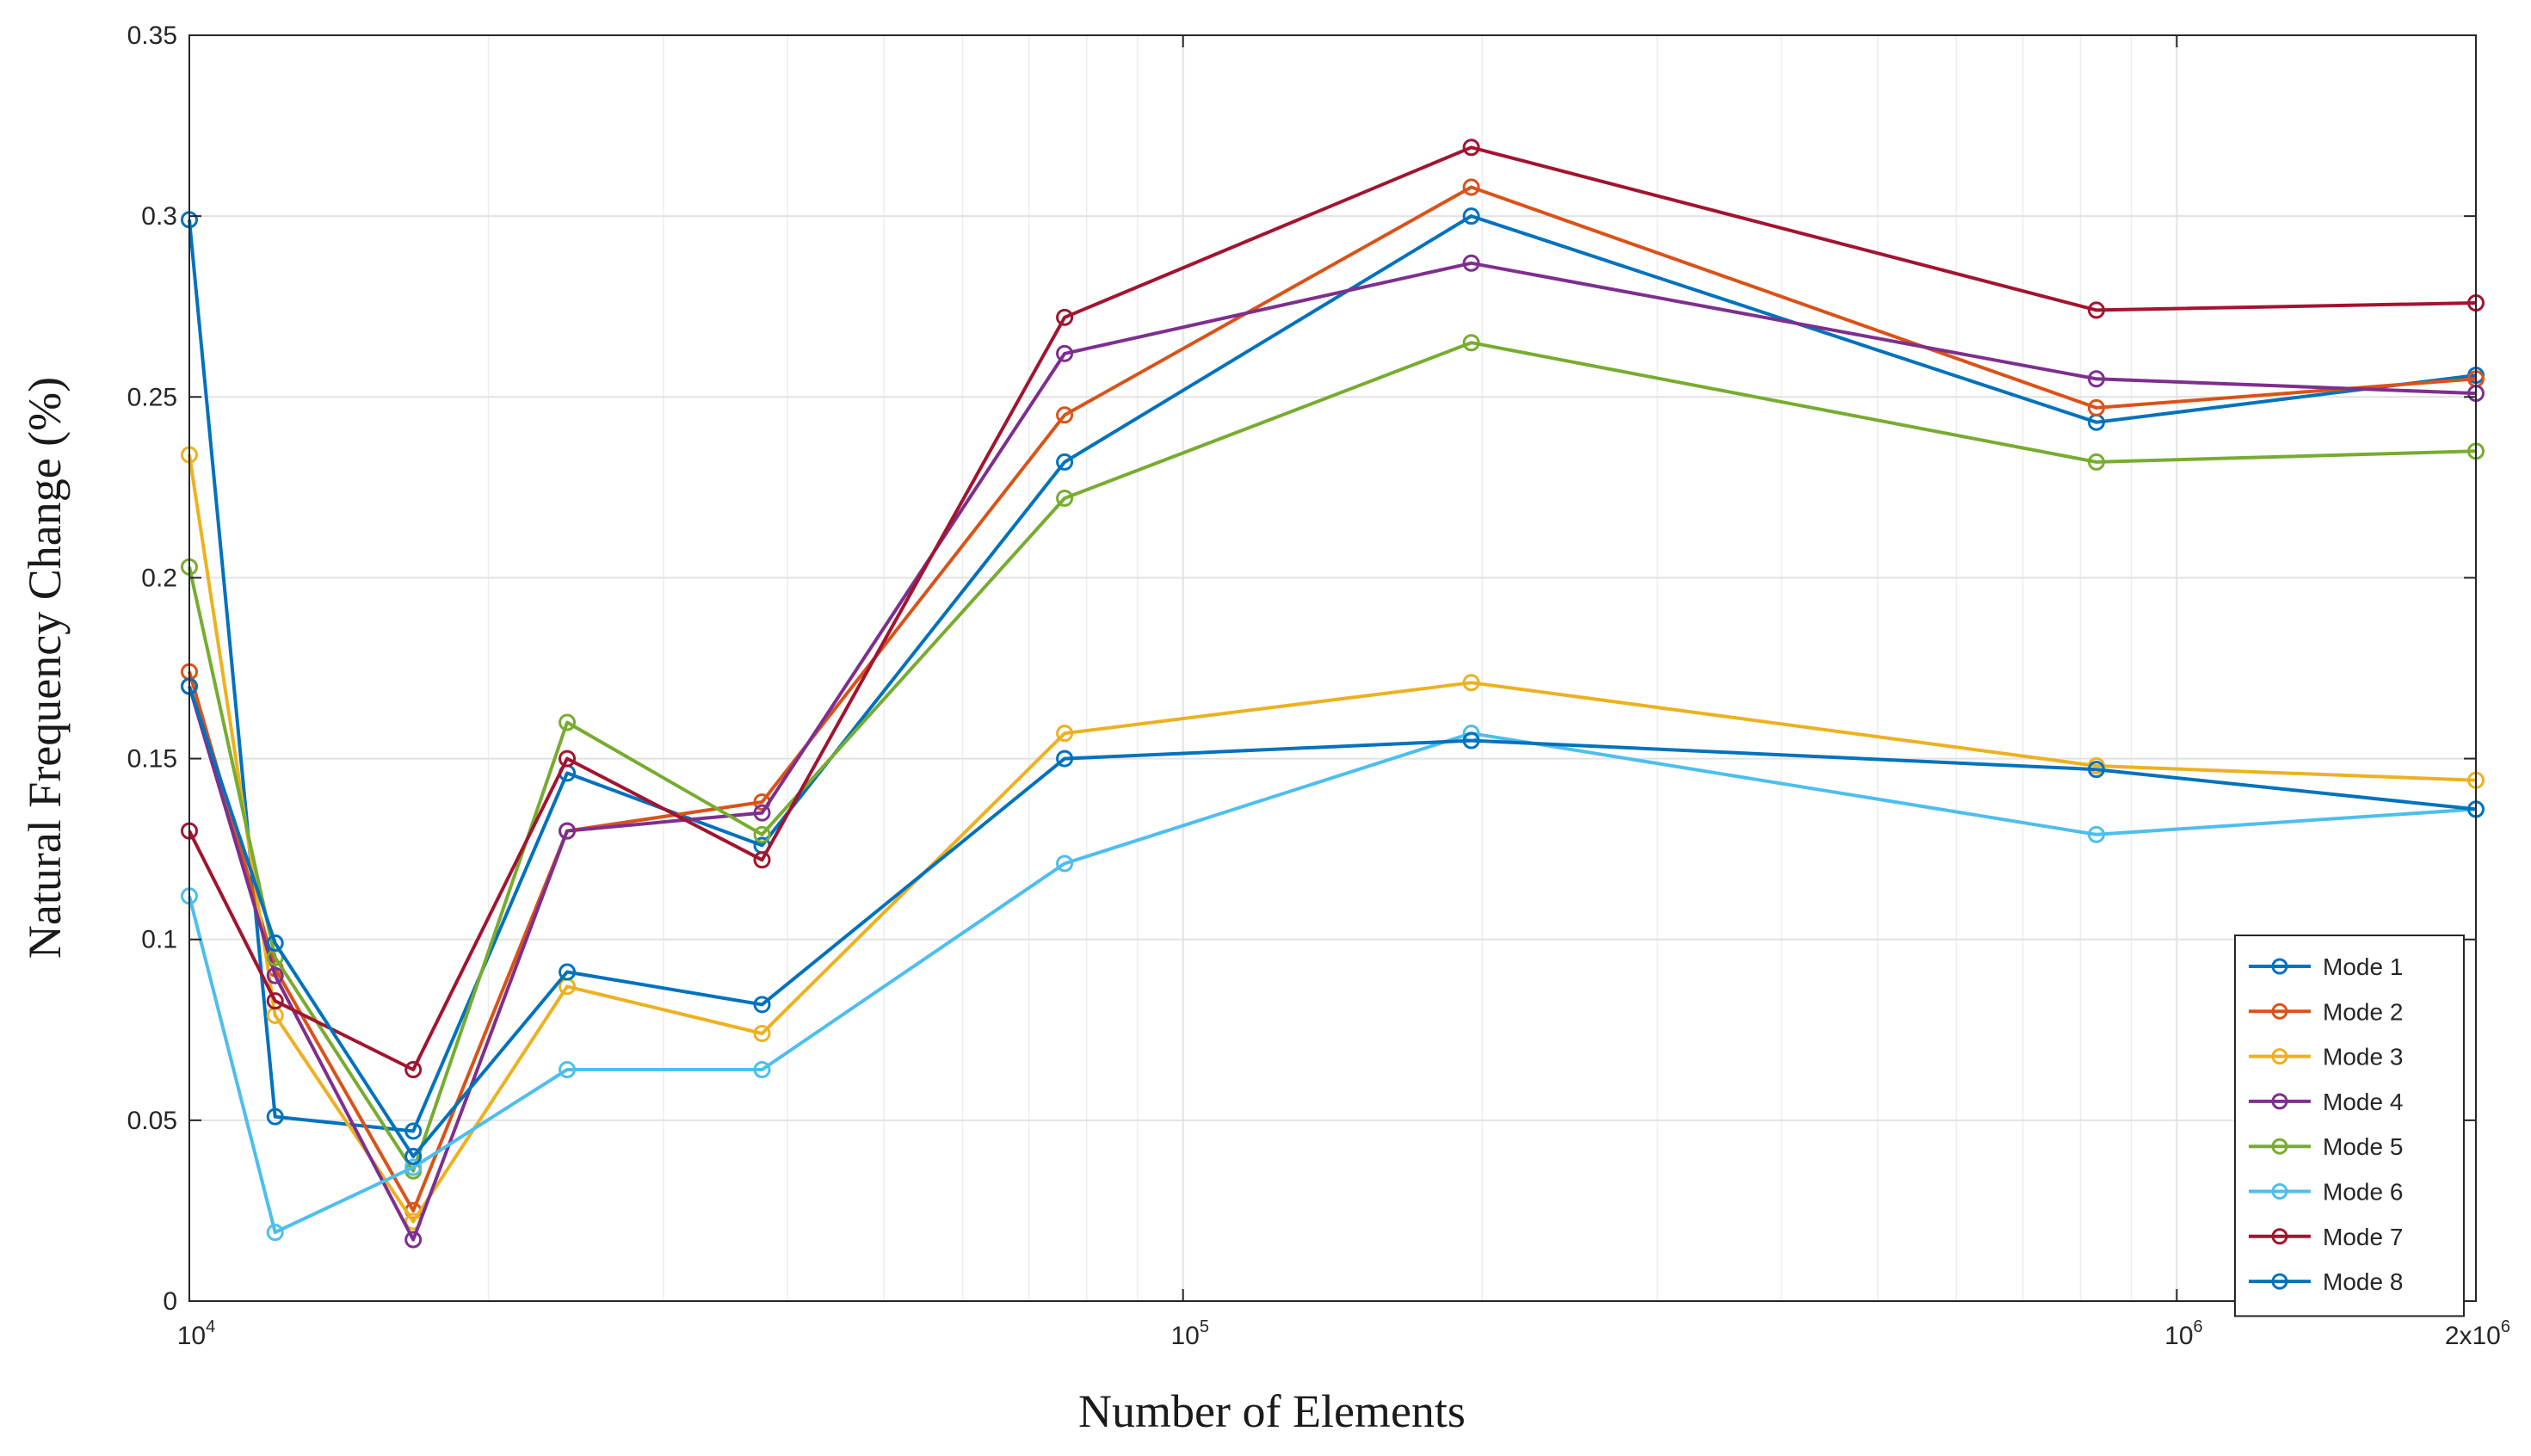  I want to click on legend-label: Mode 2, so click(2363, 1011).